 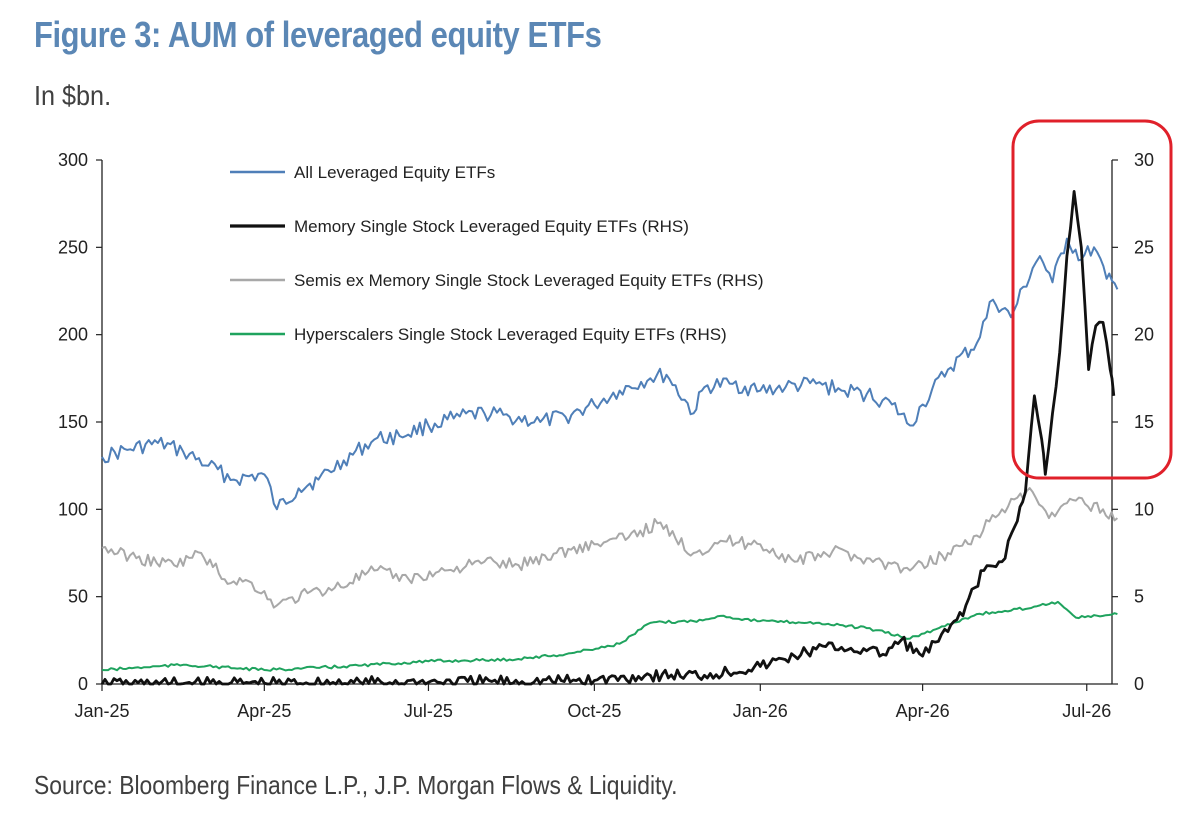 I want to click on y-left-tick-label: 100, so click(x=73, y=509).